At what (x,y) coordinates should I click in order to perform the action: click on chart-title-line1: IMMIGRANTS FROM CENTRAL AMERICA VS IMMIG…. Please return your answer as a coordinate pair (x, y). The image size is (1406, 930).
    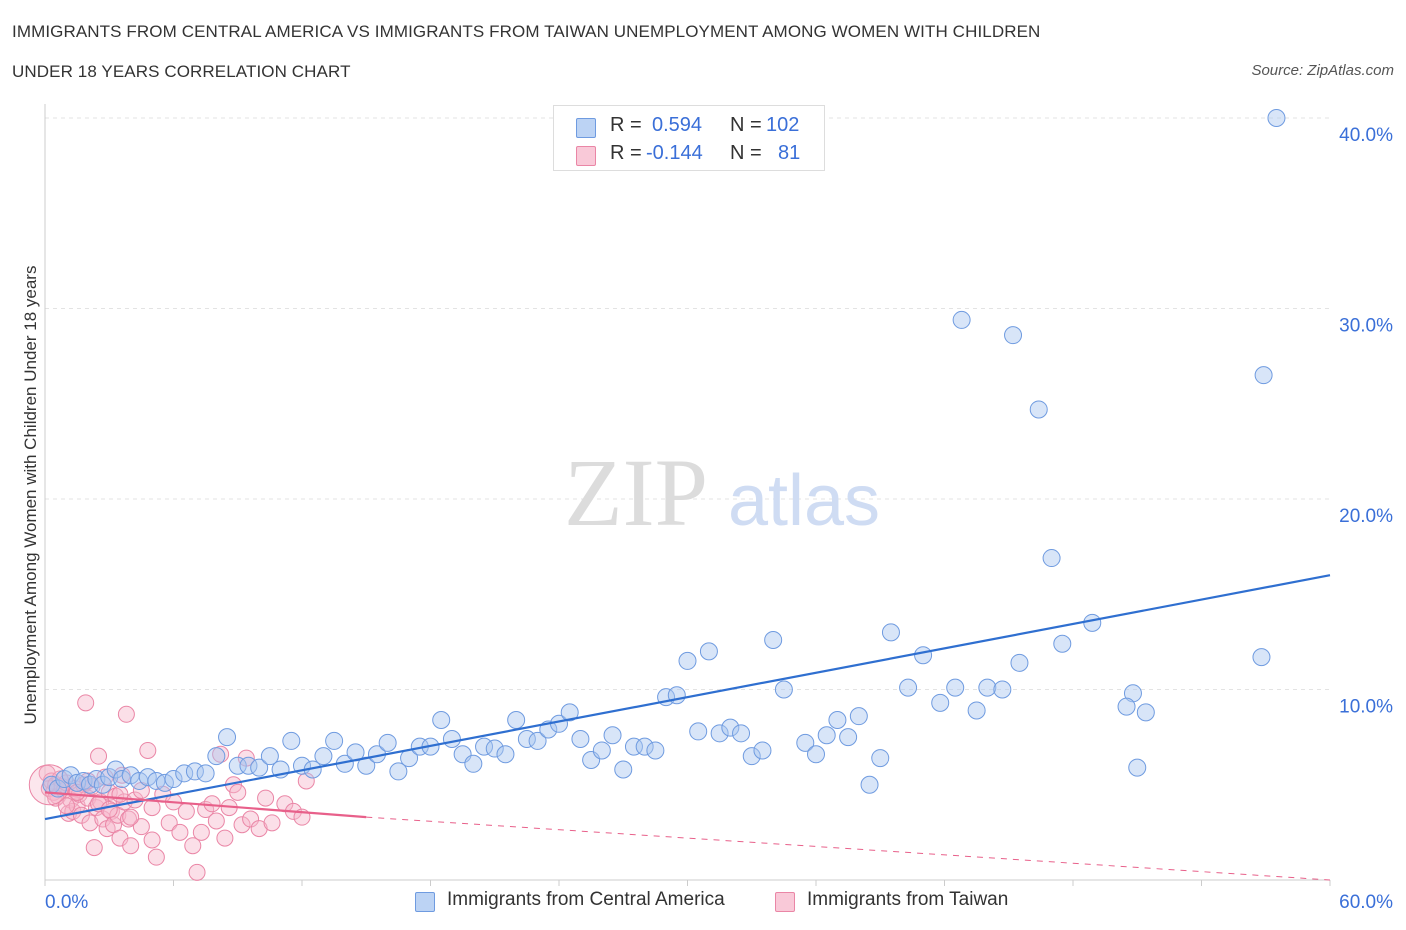
    Looking at the image, I should click on (526, 31).